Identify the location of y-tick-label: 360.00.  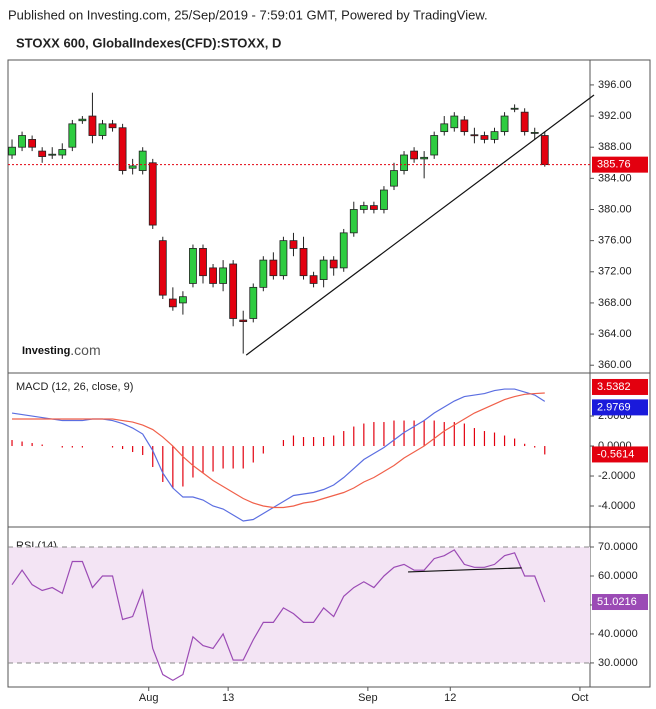
(615, 365).